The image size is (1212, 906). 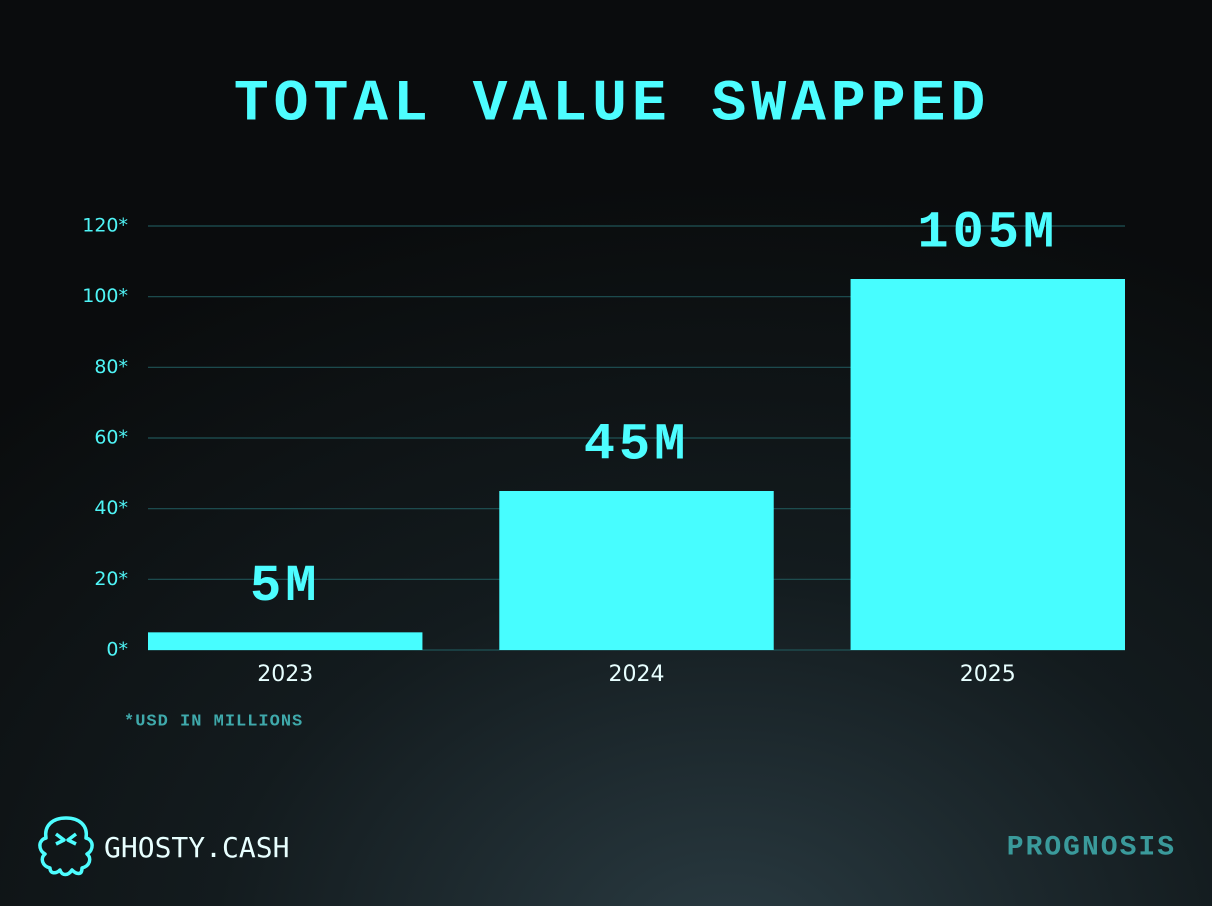 I want to click on value-label: 5M, so click(x=285, y=586).